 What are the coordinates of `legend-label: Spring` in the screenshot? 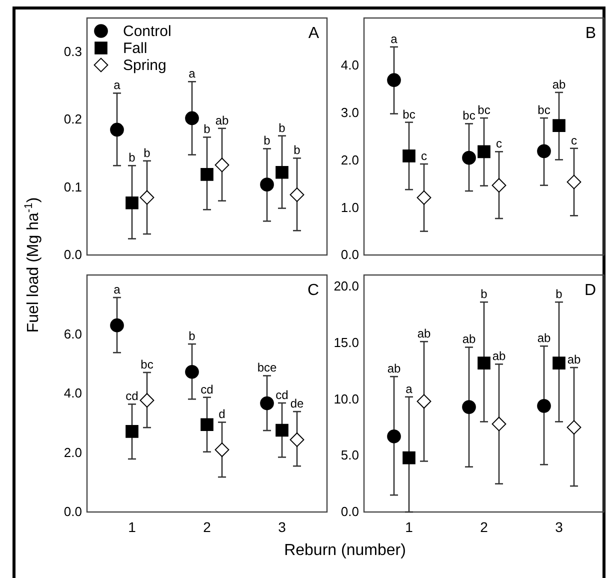 It's located at (144, 65).